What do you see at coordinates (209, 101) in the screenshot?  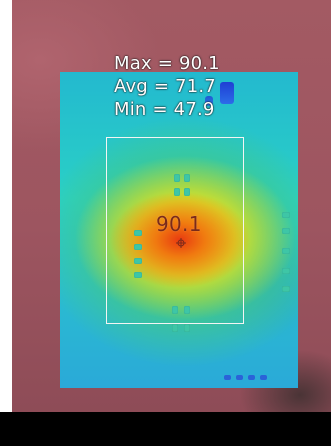 I see `cold-spot-marker-small` at bounding box center [209, 101].